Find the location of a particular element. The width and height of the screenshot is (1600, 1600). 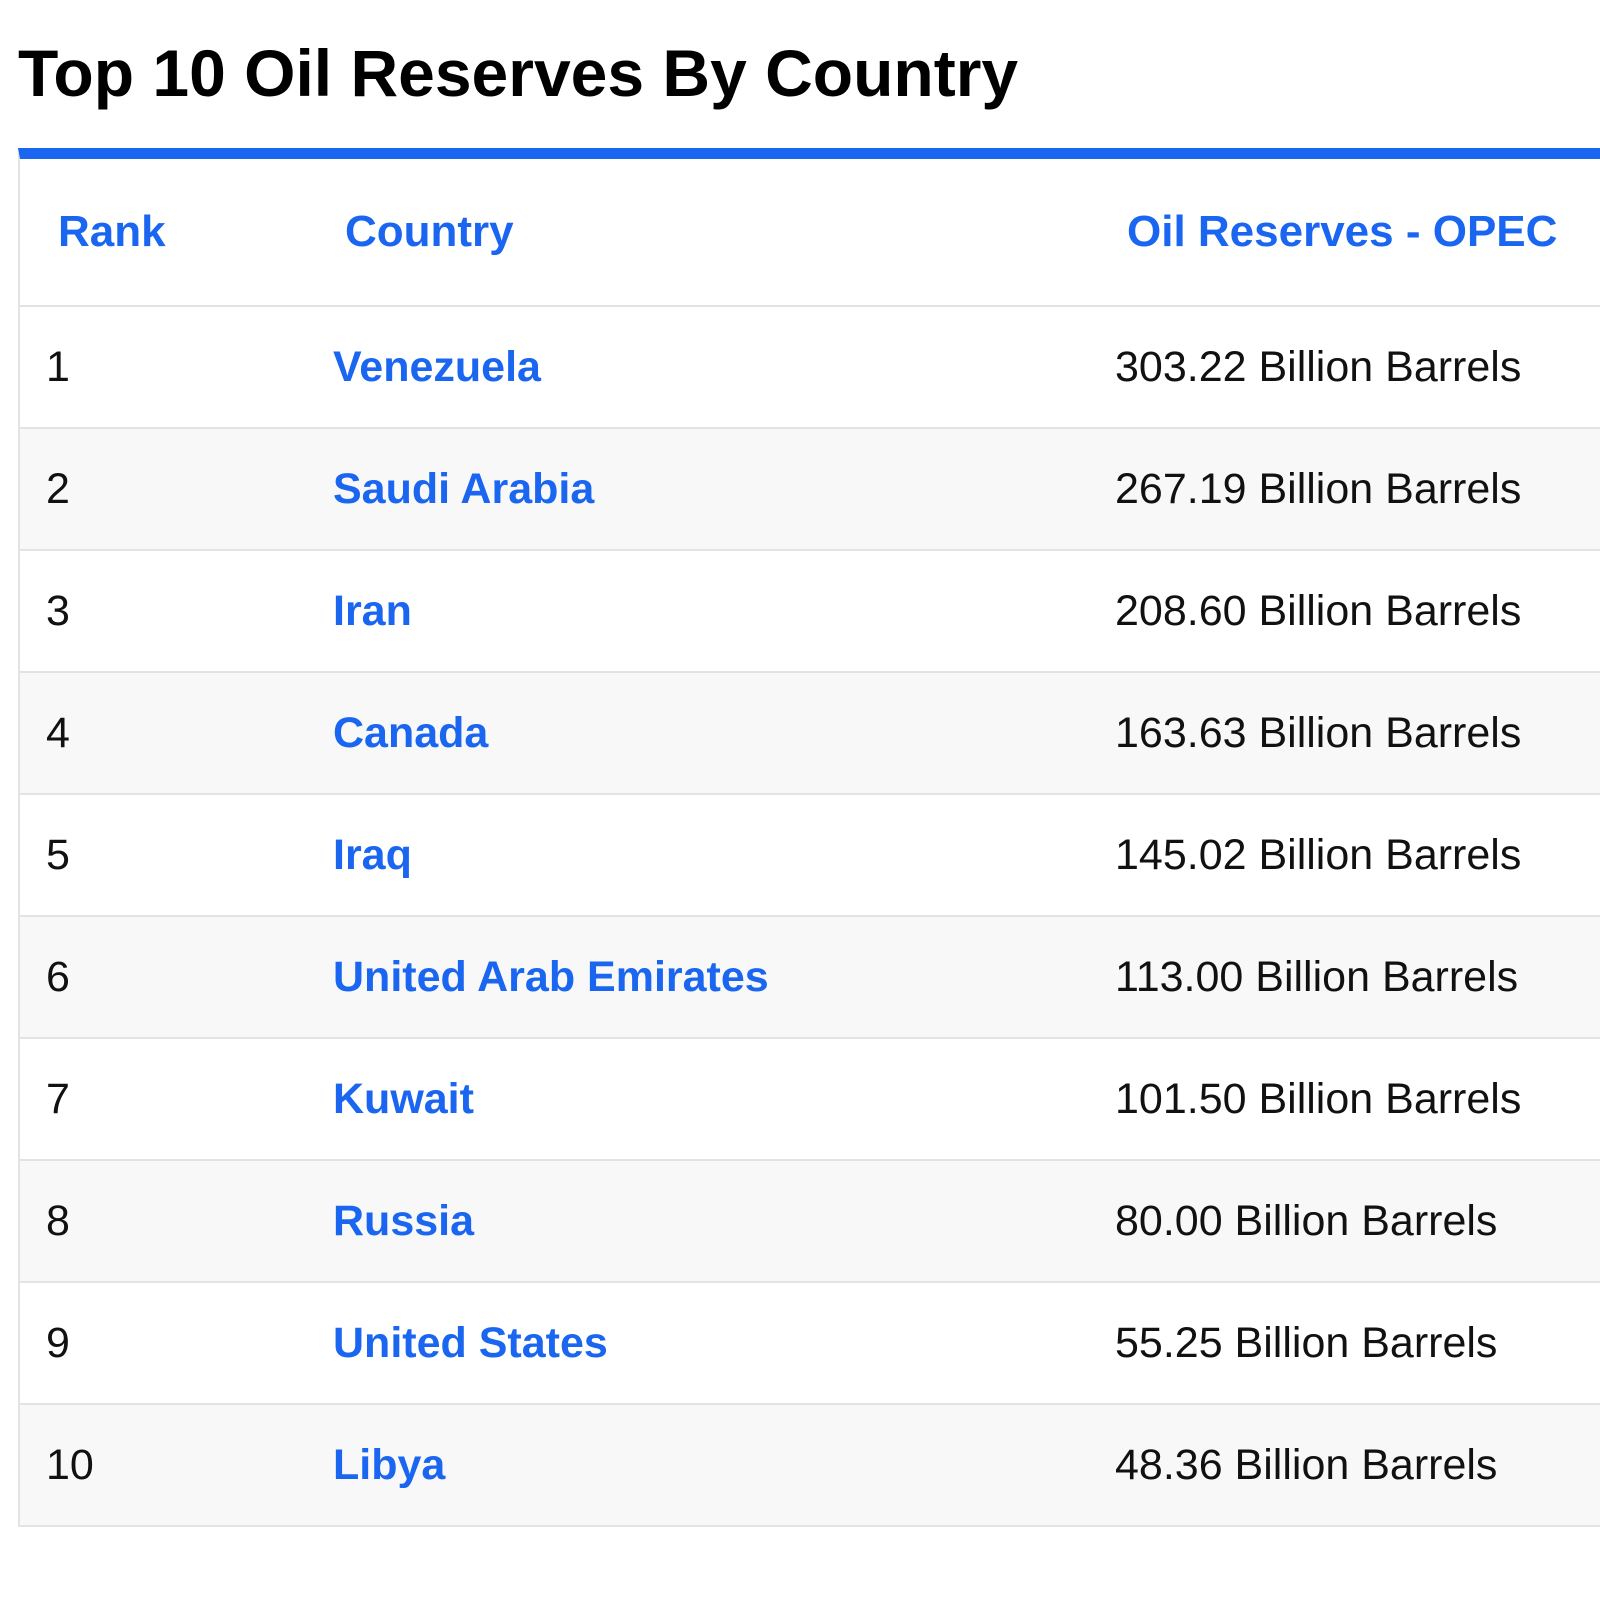

table-header-row: Rank Country Oil Reserves - OPEC is located at coordinates (810, 233).